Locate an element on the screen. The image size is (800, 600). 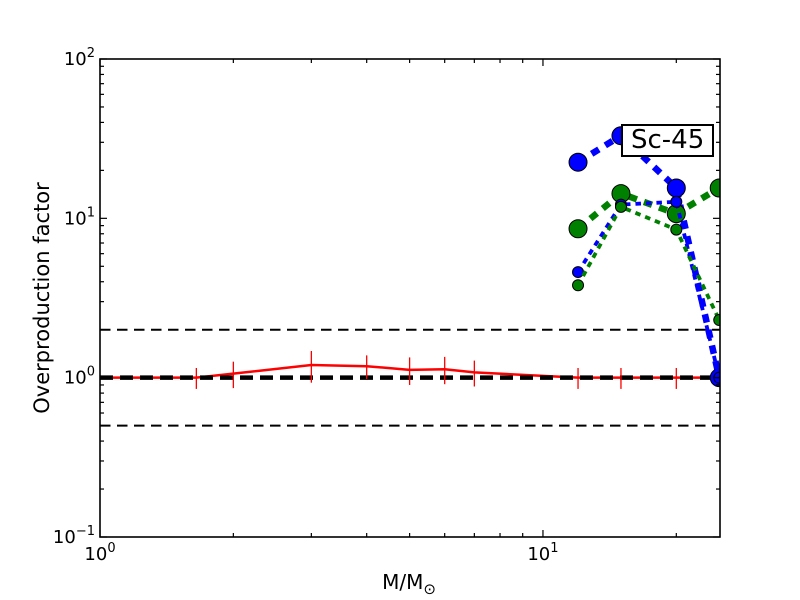
x-axis-label-main: M/M is located at coordinates (403, 582).